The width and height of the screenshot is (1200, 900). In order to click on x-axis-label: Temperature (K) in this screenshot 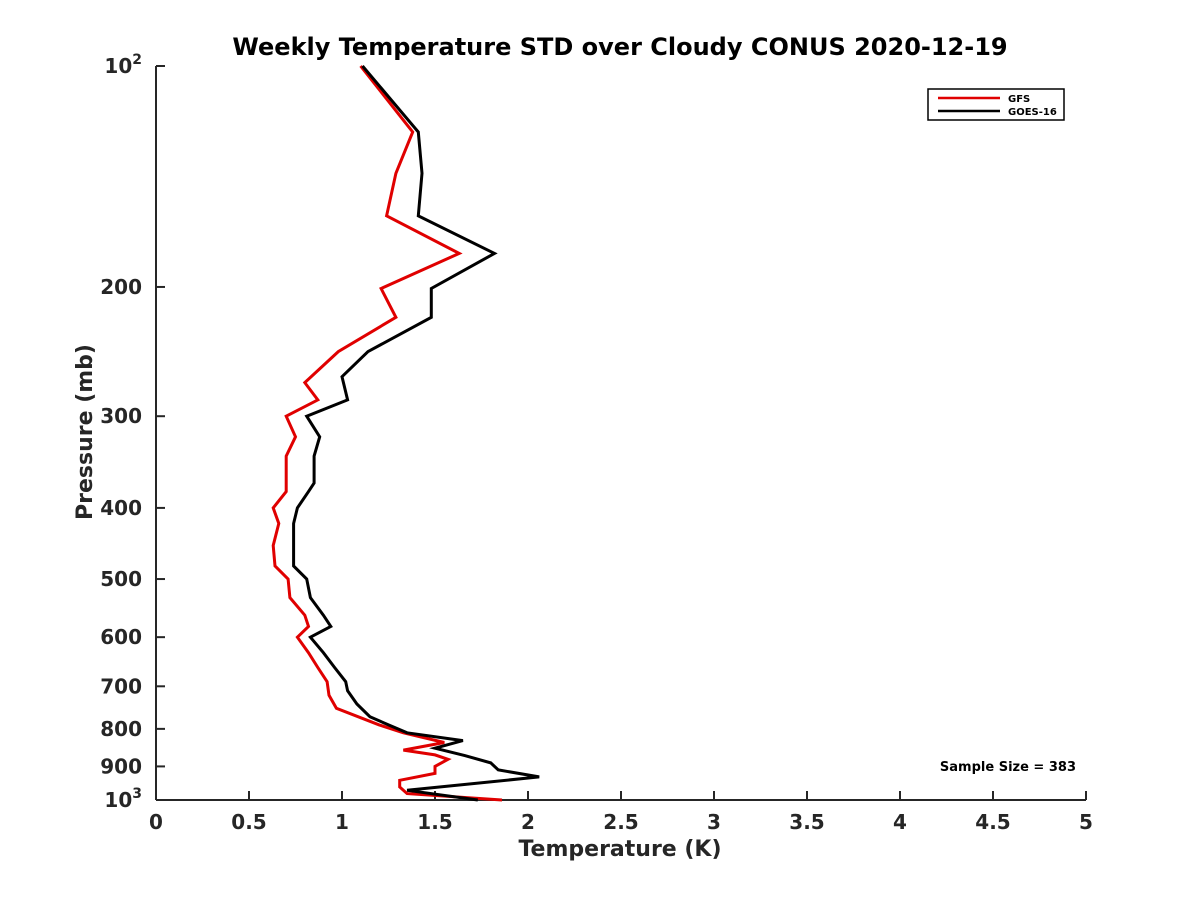, I will do `click(619, 849)`.